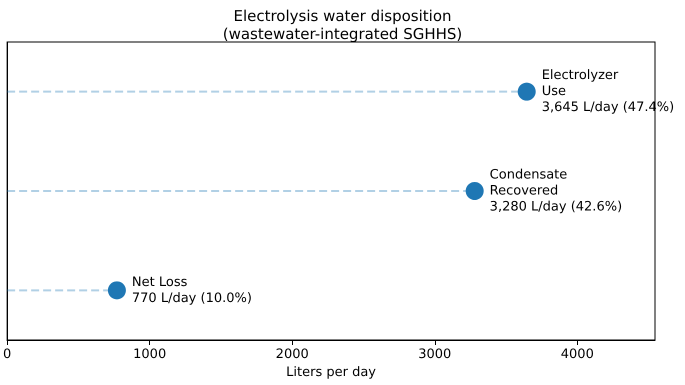  I want to click on x-tick-label: 3000, so click(435, 354).